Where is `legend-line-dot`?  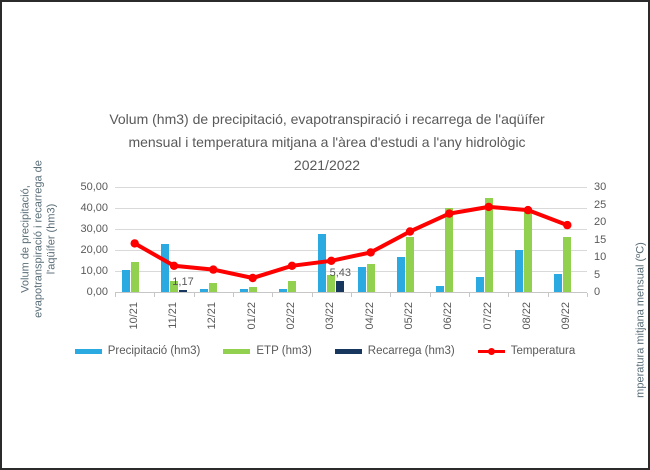
legend-line-dot is located at coordinates (491, 351).